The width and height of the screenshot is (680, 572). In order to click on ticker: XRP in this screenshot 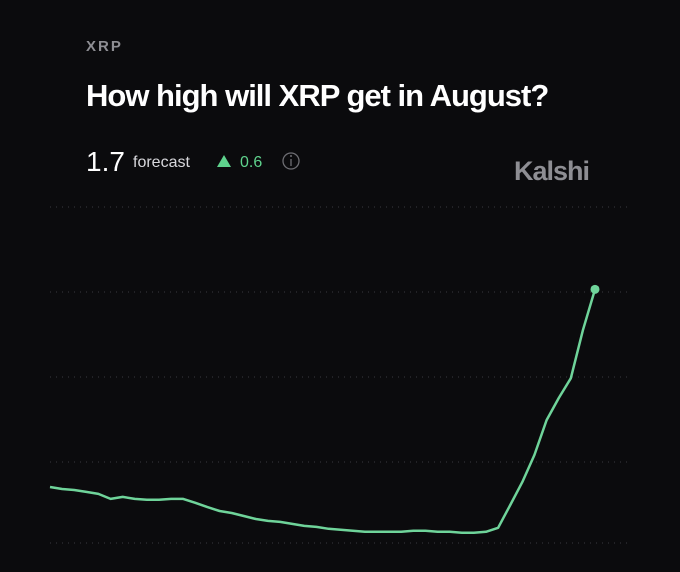, I will do `click(104, 46)`.